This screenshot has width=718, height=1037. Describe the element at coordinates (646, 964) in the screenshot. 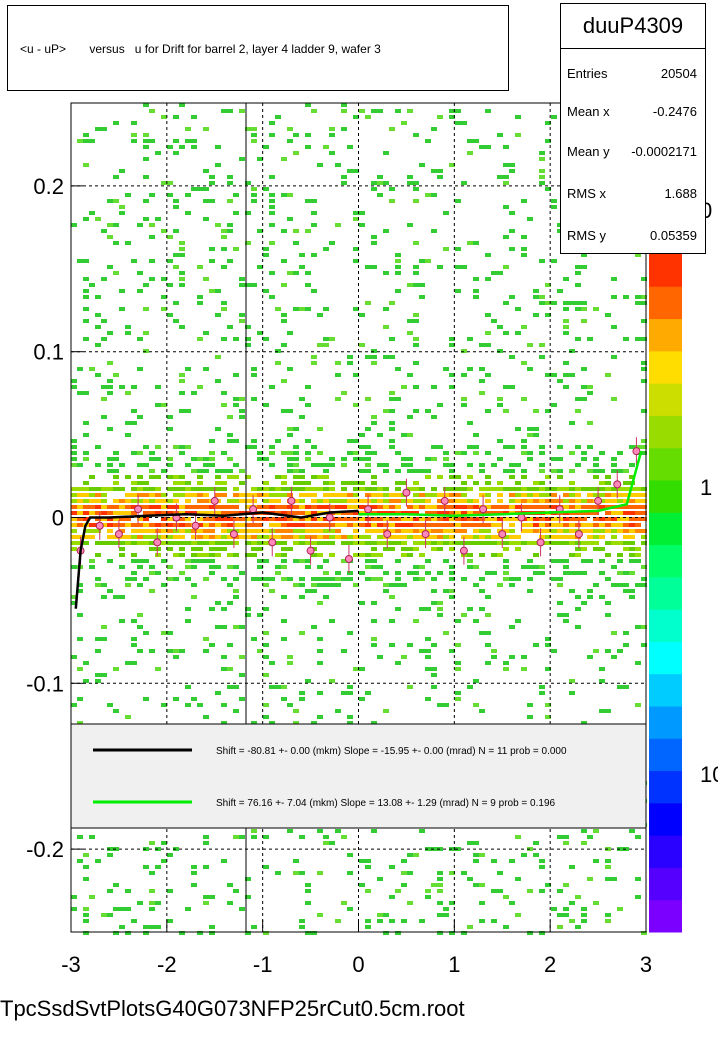

I see `x-tick-label: 3` at that location.